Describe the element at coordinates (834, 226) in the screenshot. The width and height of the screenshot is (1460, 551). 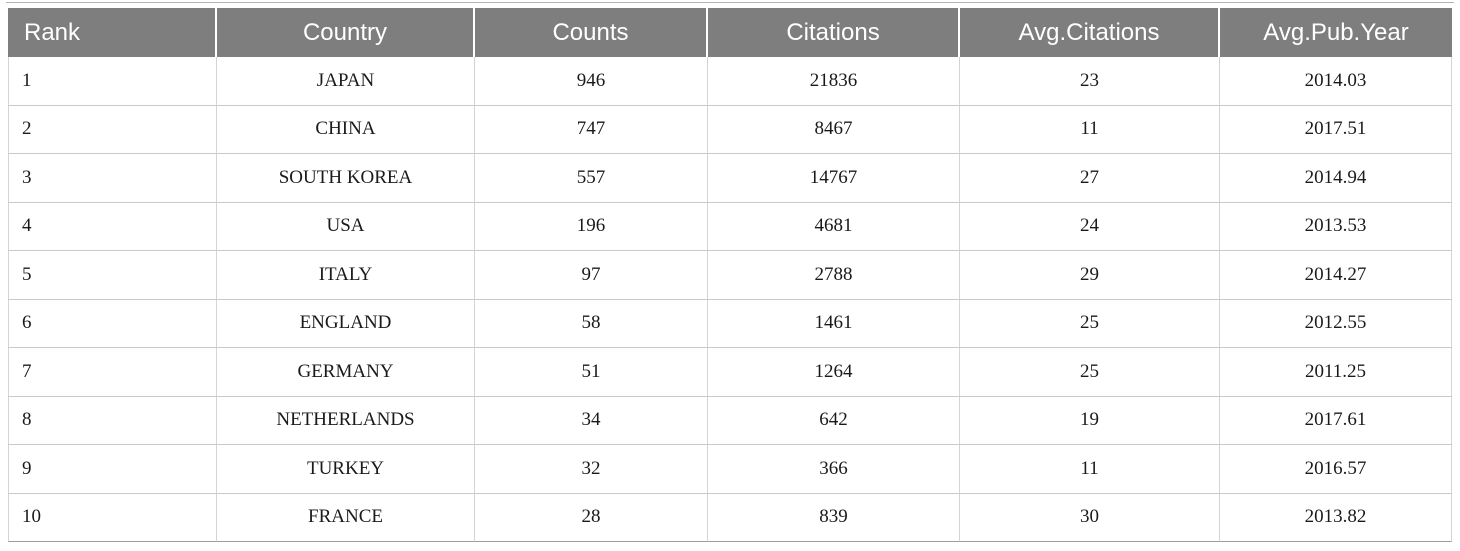
I see `cell-citations: 4681` at that location.